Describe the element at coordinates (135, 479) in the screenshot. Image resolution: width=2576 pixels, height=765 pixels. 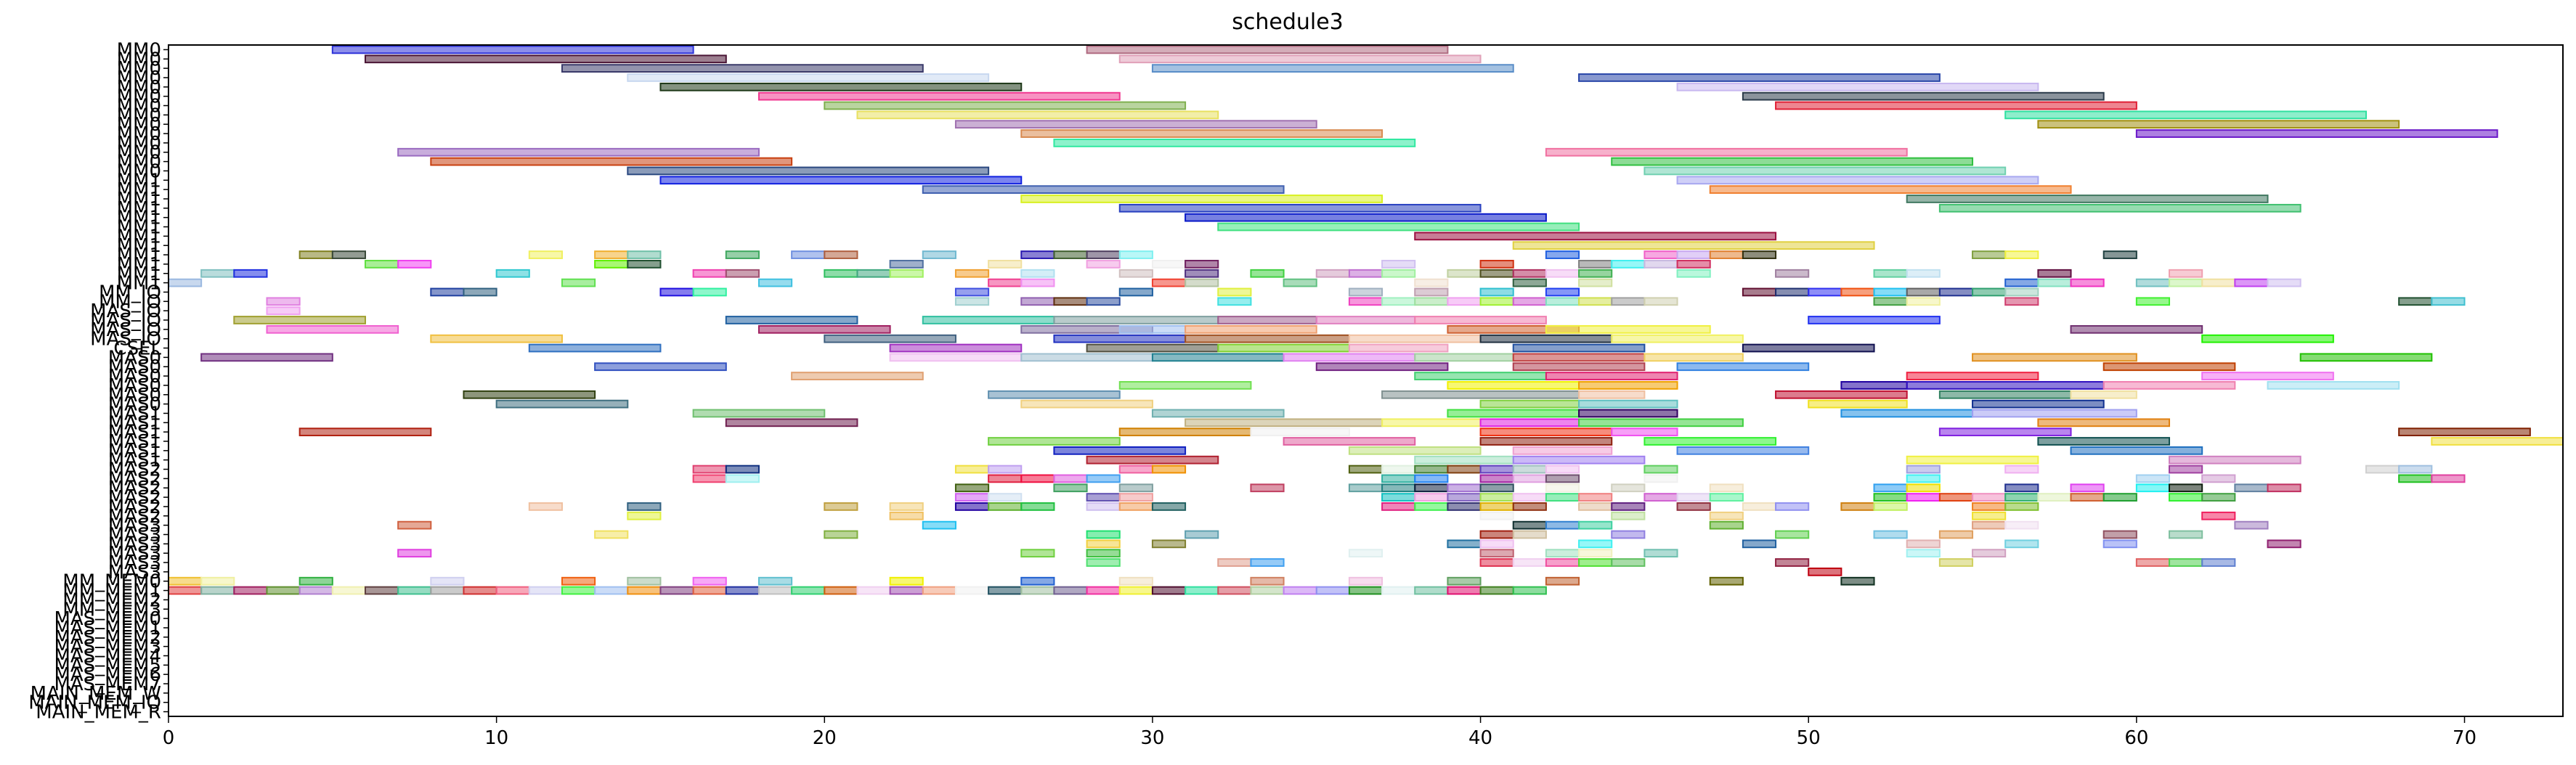
I see `y-tick-label: MAS2` at that location.